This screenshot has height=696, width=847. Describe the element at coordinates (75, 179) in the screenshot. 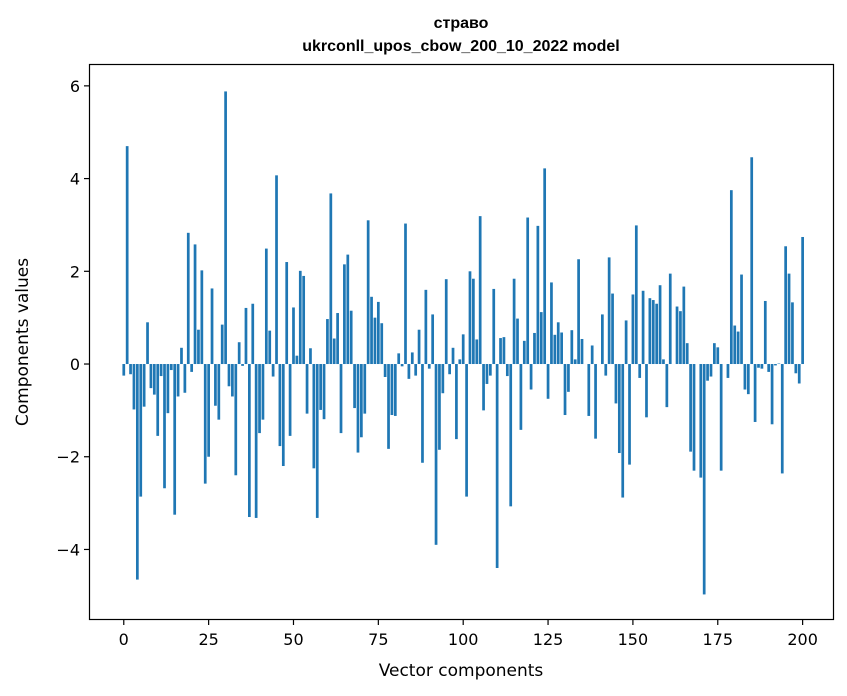

I see `y-tick-label: 4` at that location.